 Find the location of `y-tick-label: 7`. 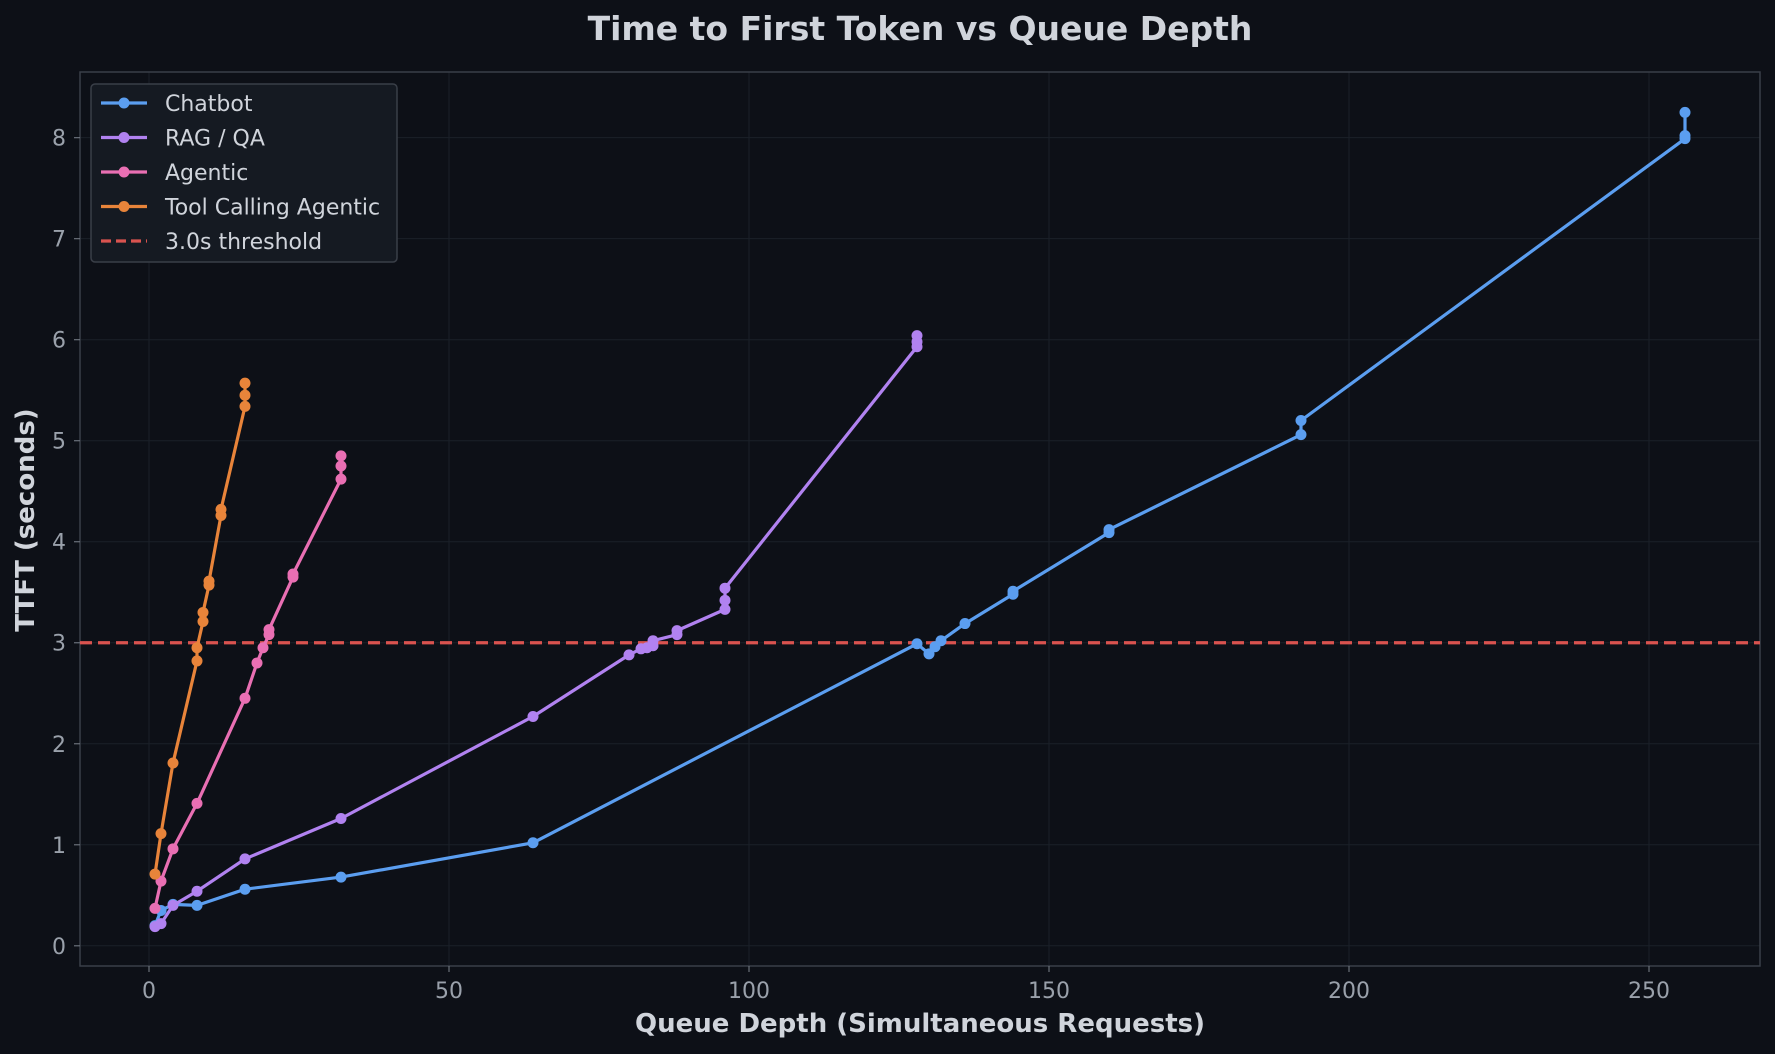

y-tick-label: 7 is located at coordinates (59, 240).